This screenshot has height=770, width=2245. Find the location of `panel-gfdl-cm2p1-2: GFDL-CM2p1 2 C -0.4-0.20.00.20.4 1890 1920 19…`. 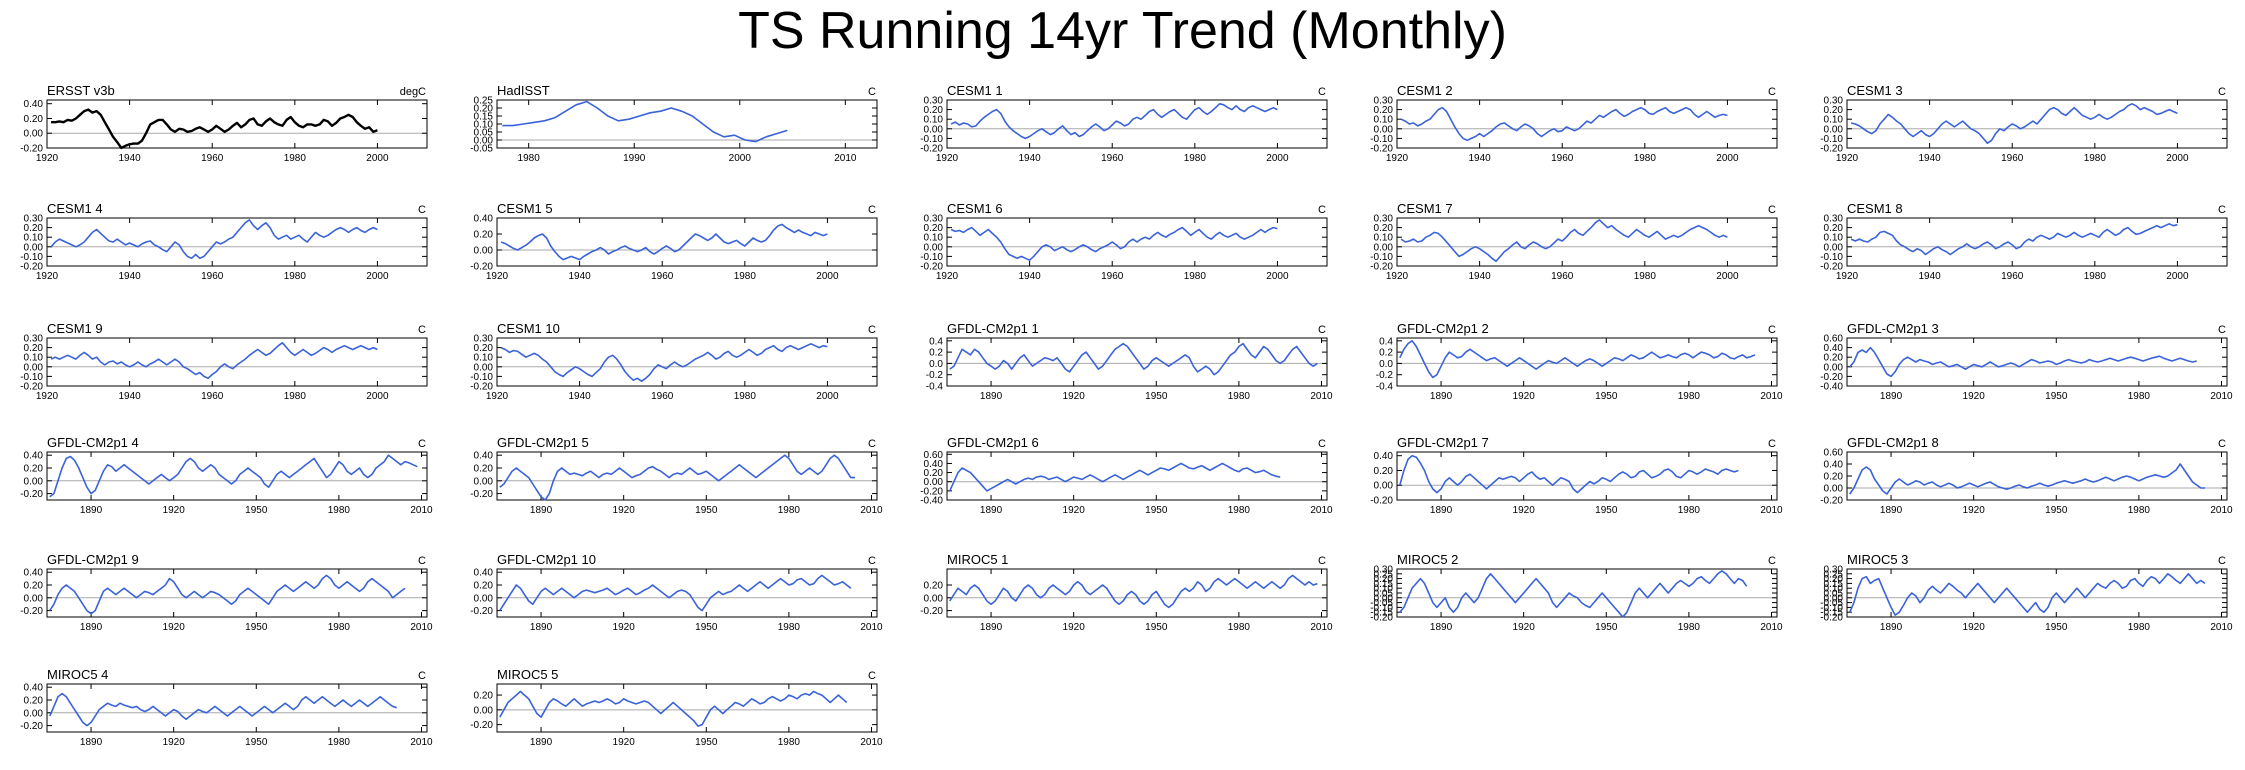

panel-gfdl-cm2p1-2: GFDL-CM2p1 2 C -0.4-0.20.00.20.4 1890 1920 19… is located at coordinates (1579, 361).